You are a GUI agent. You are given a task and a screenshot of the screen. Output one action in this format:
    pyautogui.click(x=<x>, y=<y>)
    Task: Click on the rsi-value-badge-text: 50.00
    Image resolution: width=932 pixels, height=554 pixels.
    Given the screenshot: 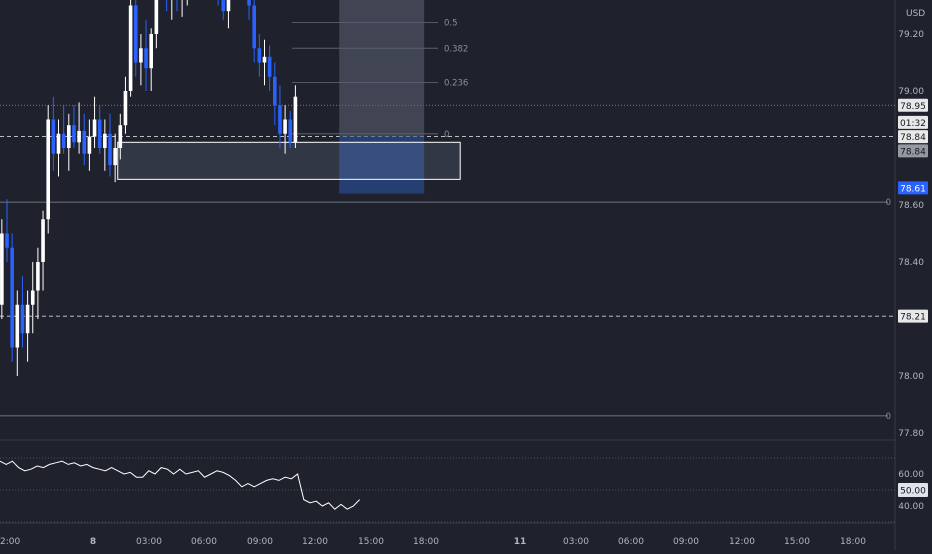 What is the action you would take?
    pyautogui.click(x=913, y=492)
    